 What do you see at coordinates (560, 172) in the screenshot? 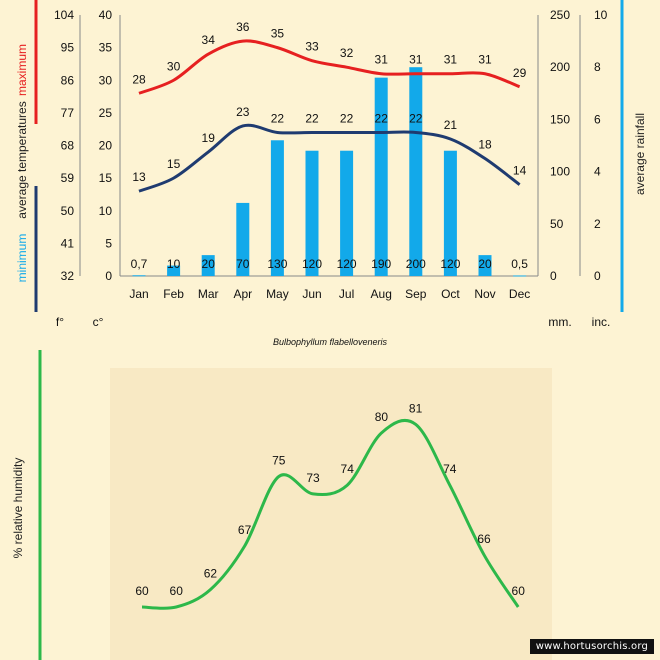
I see `mm-tick-label: 100` at bounding box center [560, 172].